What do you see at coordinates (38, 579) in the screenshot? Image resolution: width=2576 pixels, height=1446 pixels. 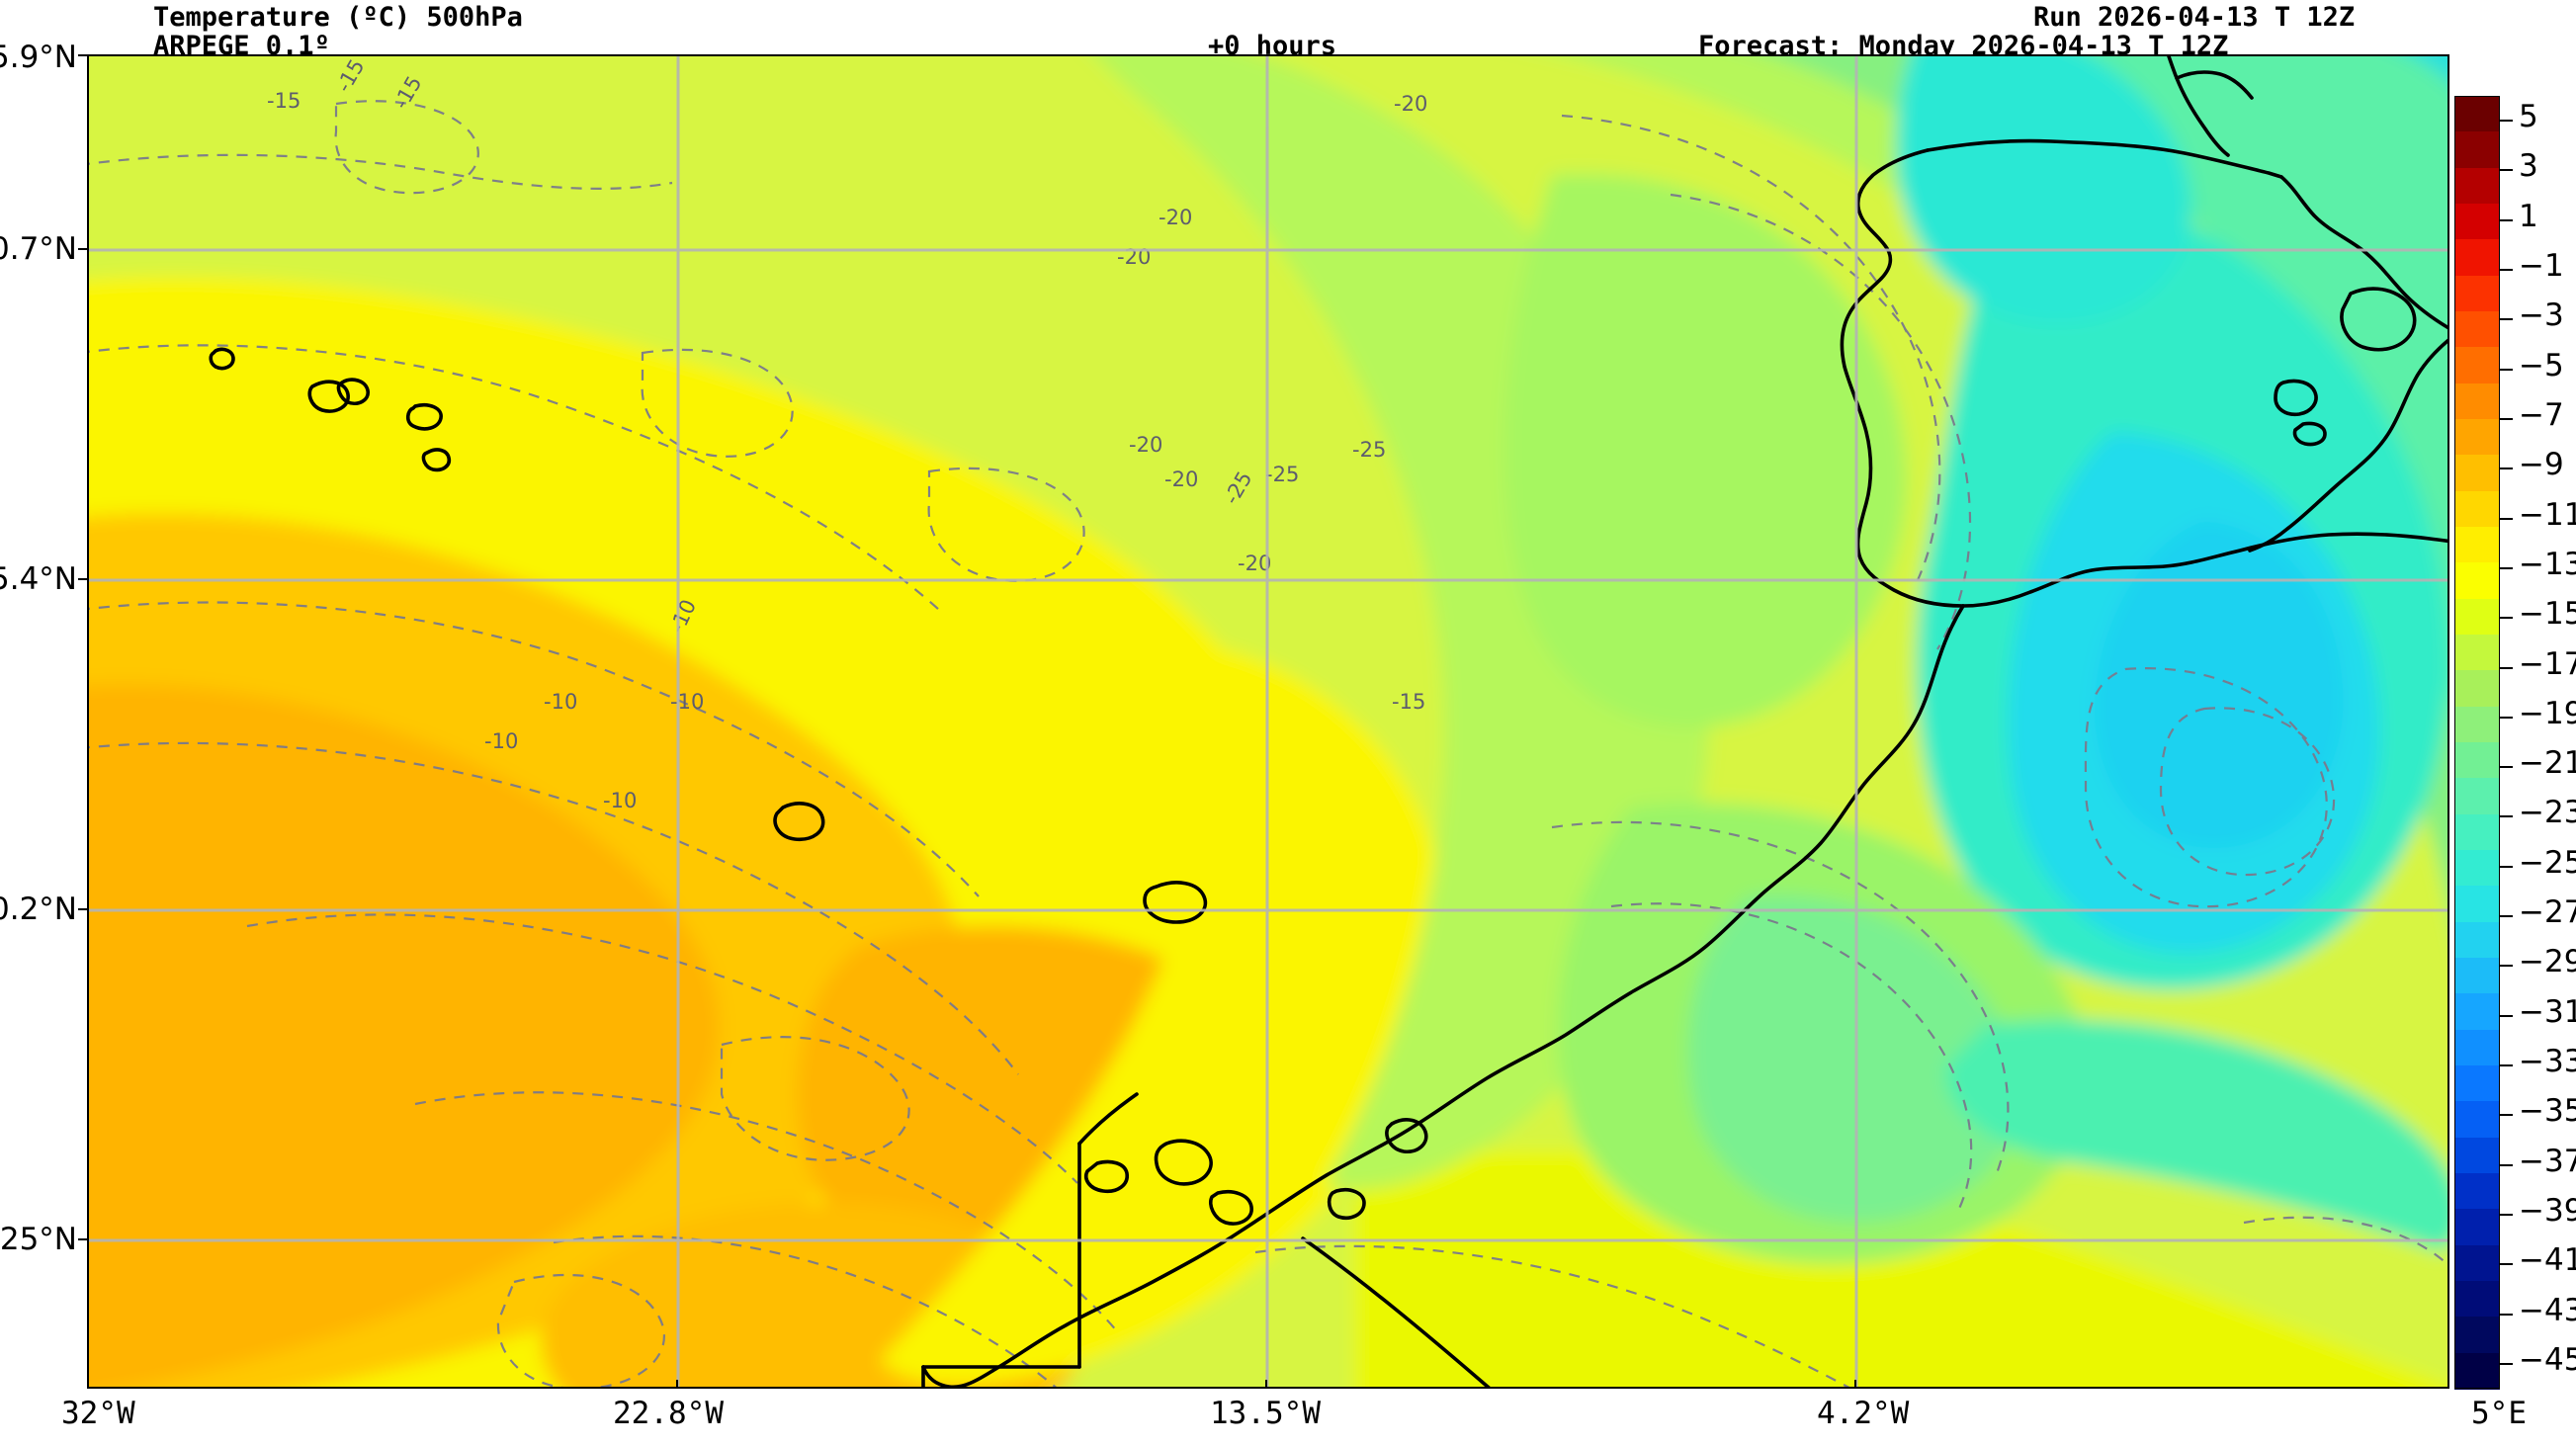 I see `y-tick-label-2: 35.4°N` at bounding box center [38, 579].